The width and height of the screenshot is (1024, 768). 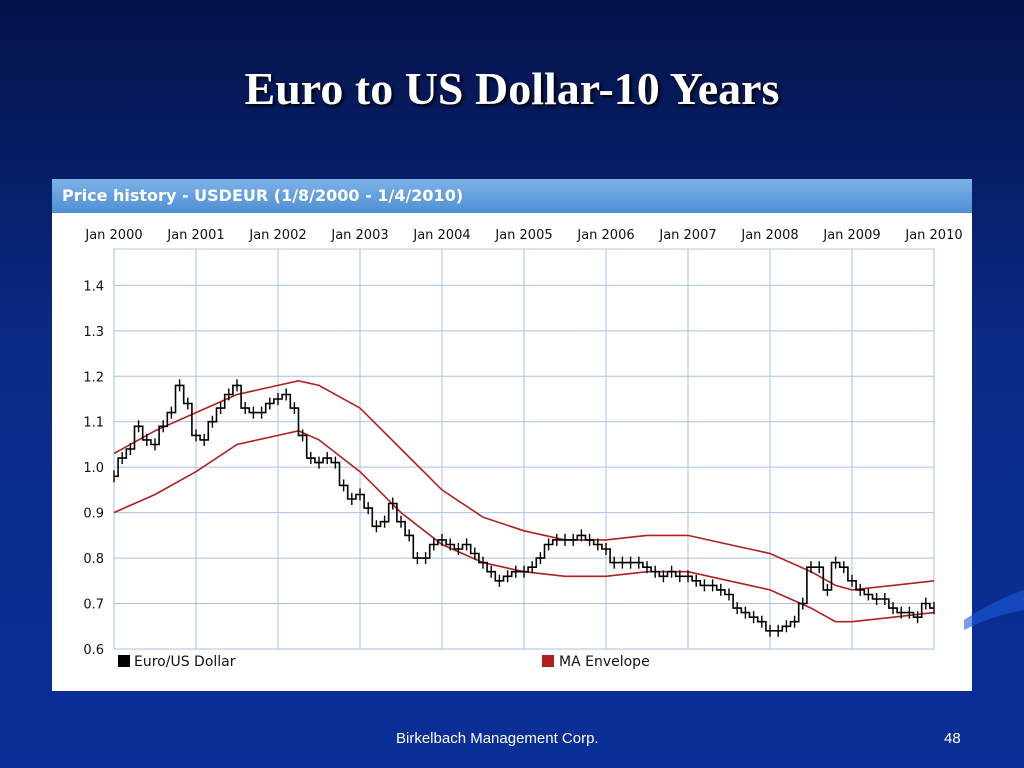 What do you see at coordinates (277, 235) in the screenshot?
I see `x-tick-label: Jan 2002` at bounding box center [277, 235].